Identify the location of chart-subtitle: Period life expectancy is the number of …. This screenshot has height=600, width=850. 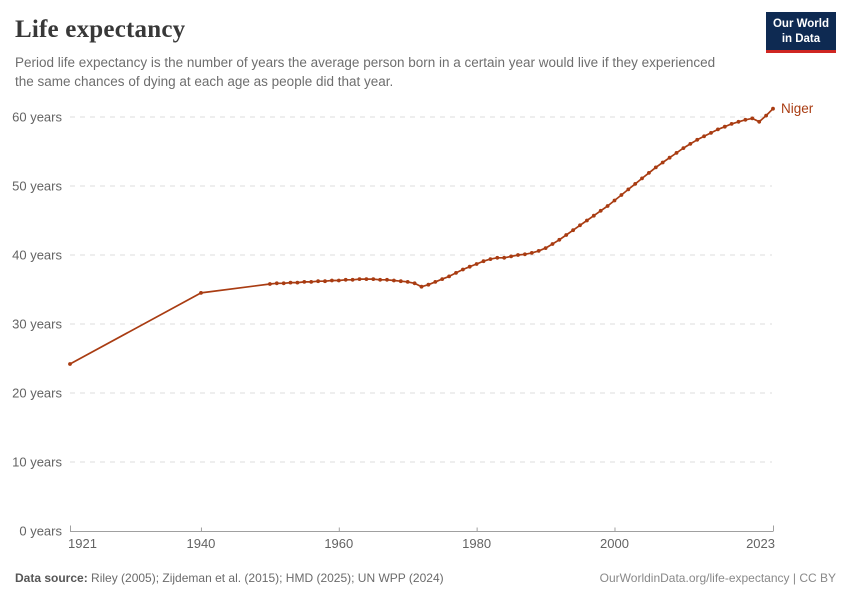
(365, 72).